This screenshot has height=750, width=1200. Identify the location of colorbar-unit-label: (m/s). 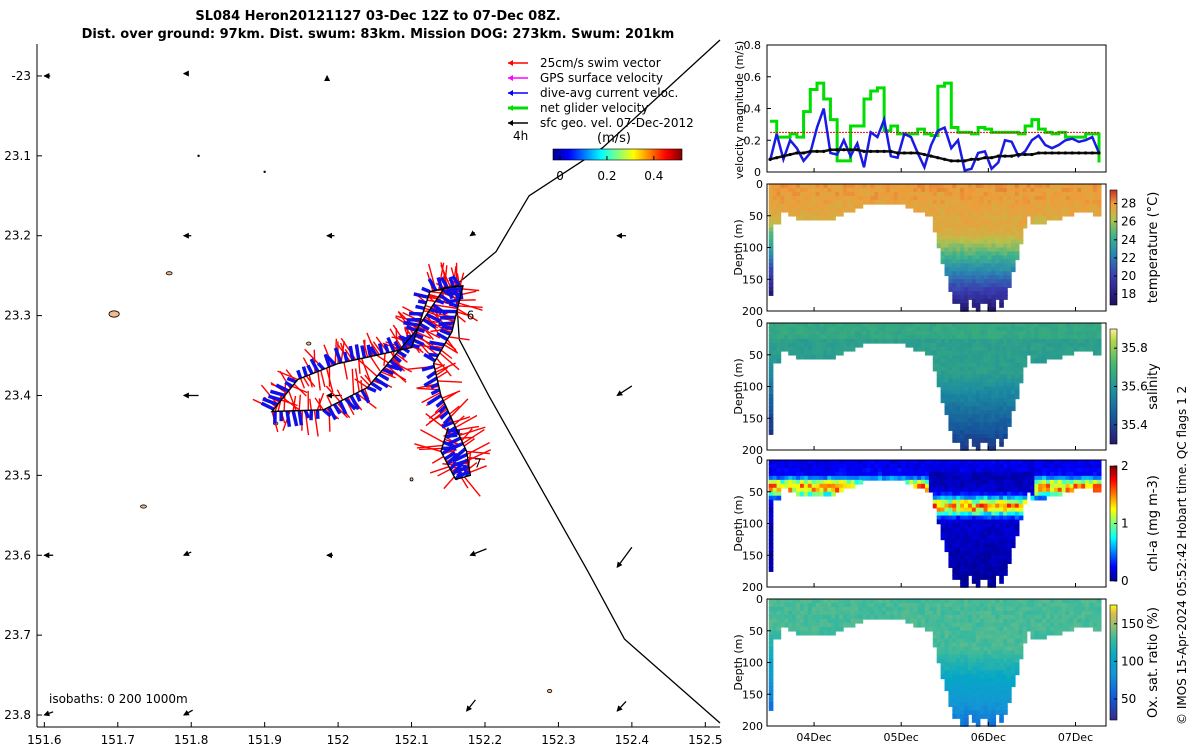
(614, 138).